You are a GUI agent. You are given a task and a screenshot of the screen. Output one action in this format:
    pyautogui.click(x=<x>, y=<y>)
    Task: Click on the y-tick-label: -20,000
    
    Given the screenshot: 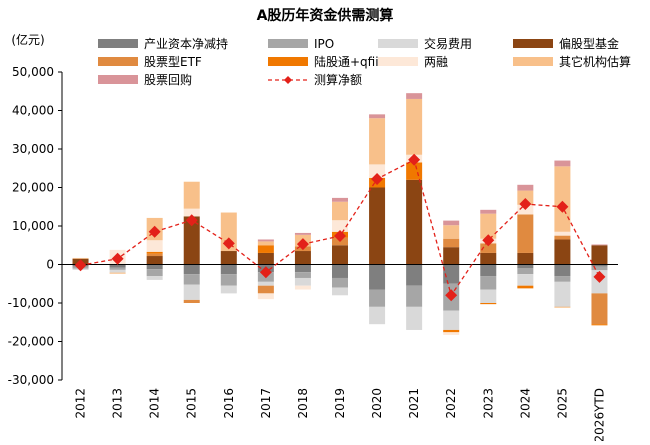 What is the action you would take?
    pyautogui.click(x=31, y=342)
    